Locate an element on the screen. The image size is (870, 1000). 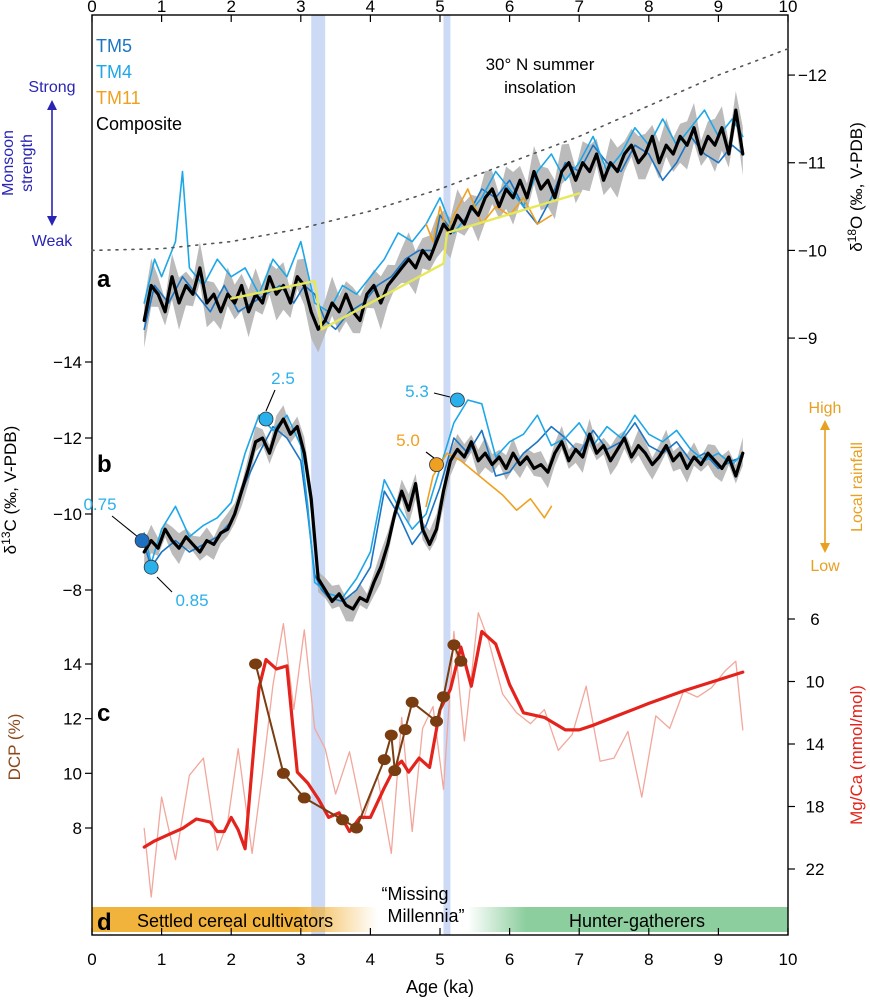
legend: TM5 TM4 TM11 Composite is located at coordinates (139, 85).